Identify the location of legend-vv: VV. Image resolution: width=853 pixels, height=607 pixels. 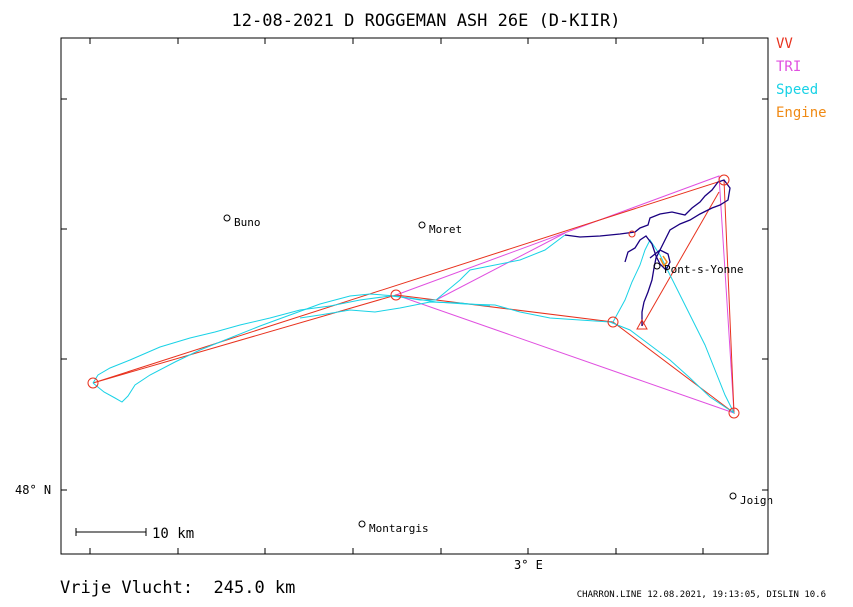
(784, 44).